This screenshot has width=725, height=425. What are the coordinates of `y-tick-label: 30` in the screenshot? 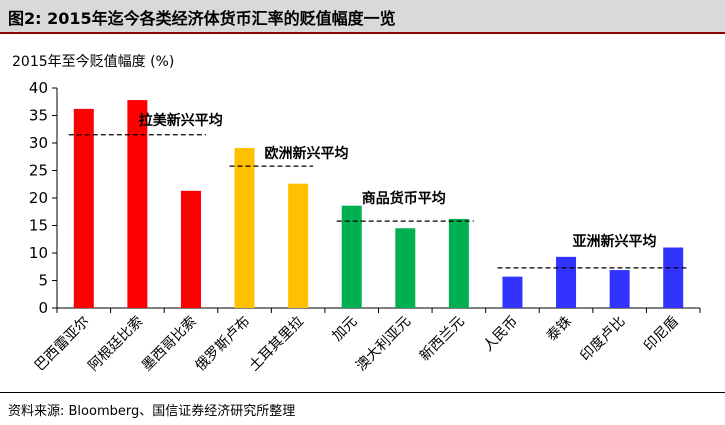 It's located at (38, 143).